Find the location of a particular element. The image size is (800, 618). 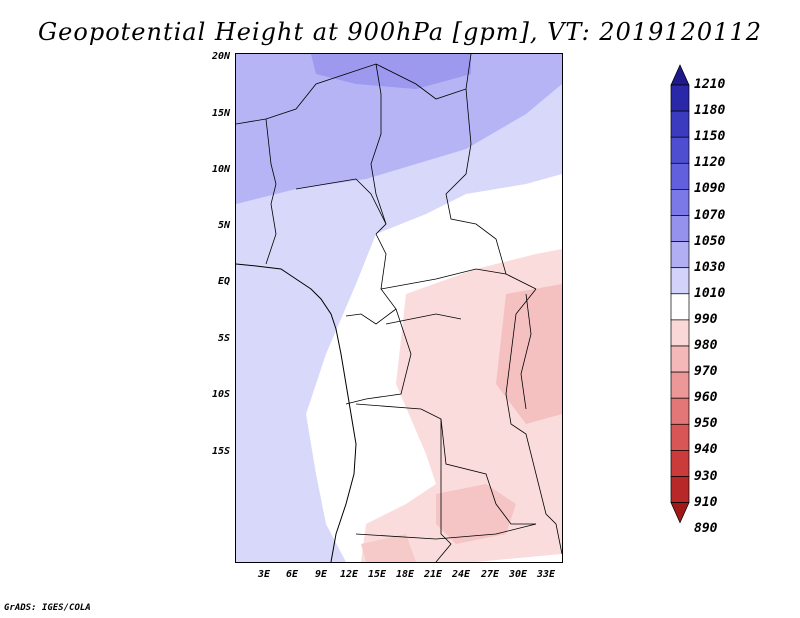

lon-label: 24E is located at coordinates (461, 574).